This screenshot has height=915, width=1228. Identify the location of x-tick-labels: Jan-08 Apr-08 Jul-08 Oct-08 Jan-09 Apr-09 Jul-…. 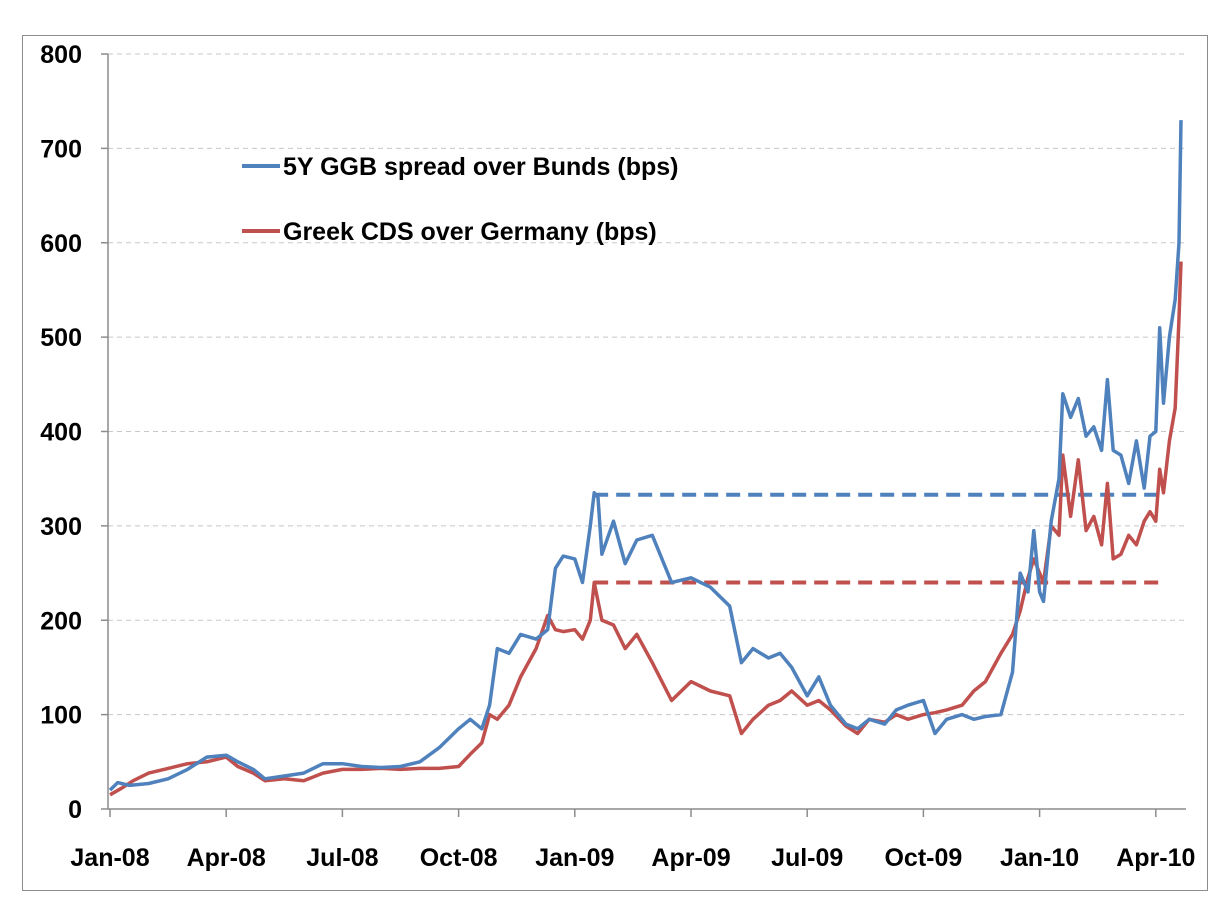
(632, 840).